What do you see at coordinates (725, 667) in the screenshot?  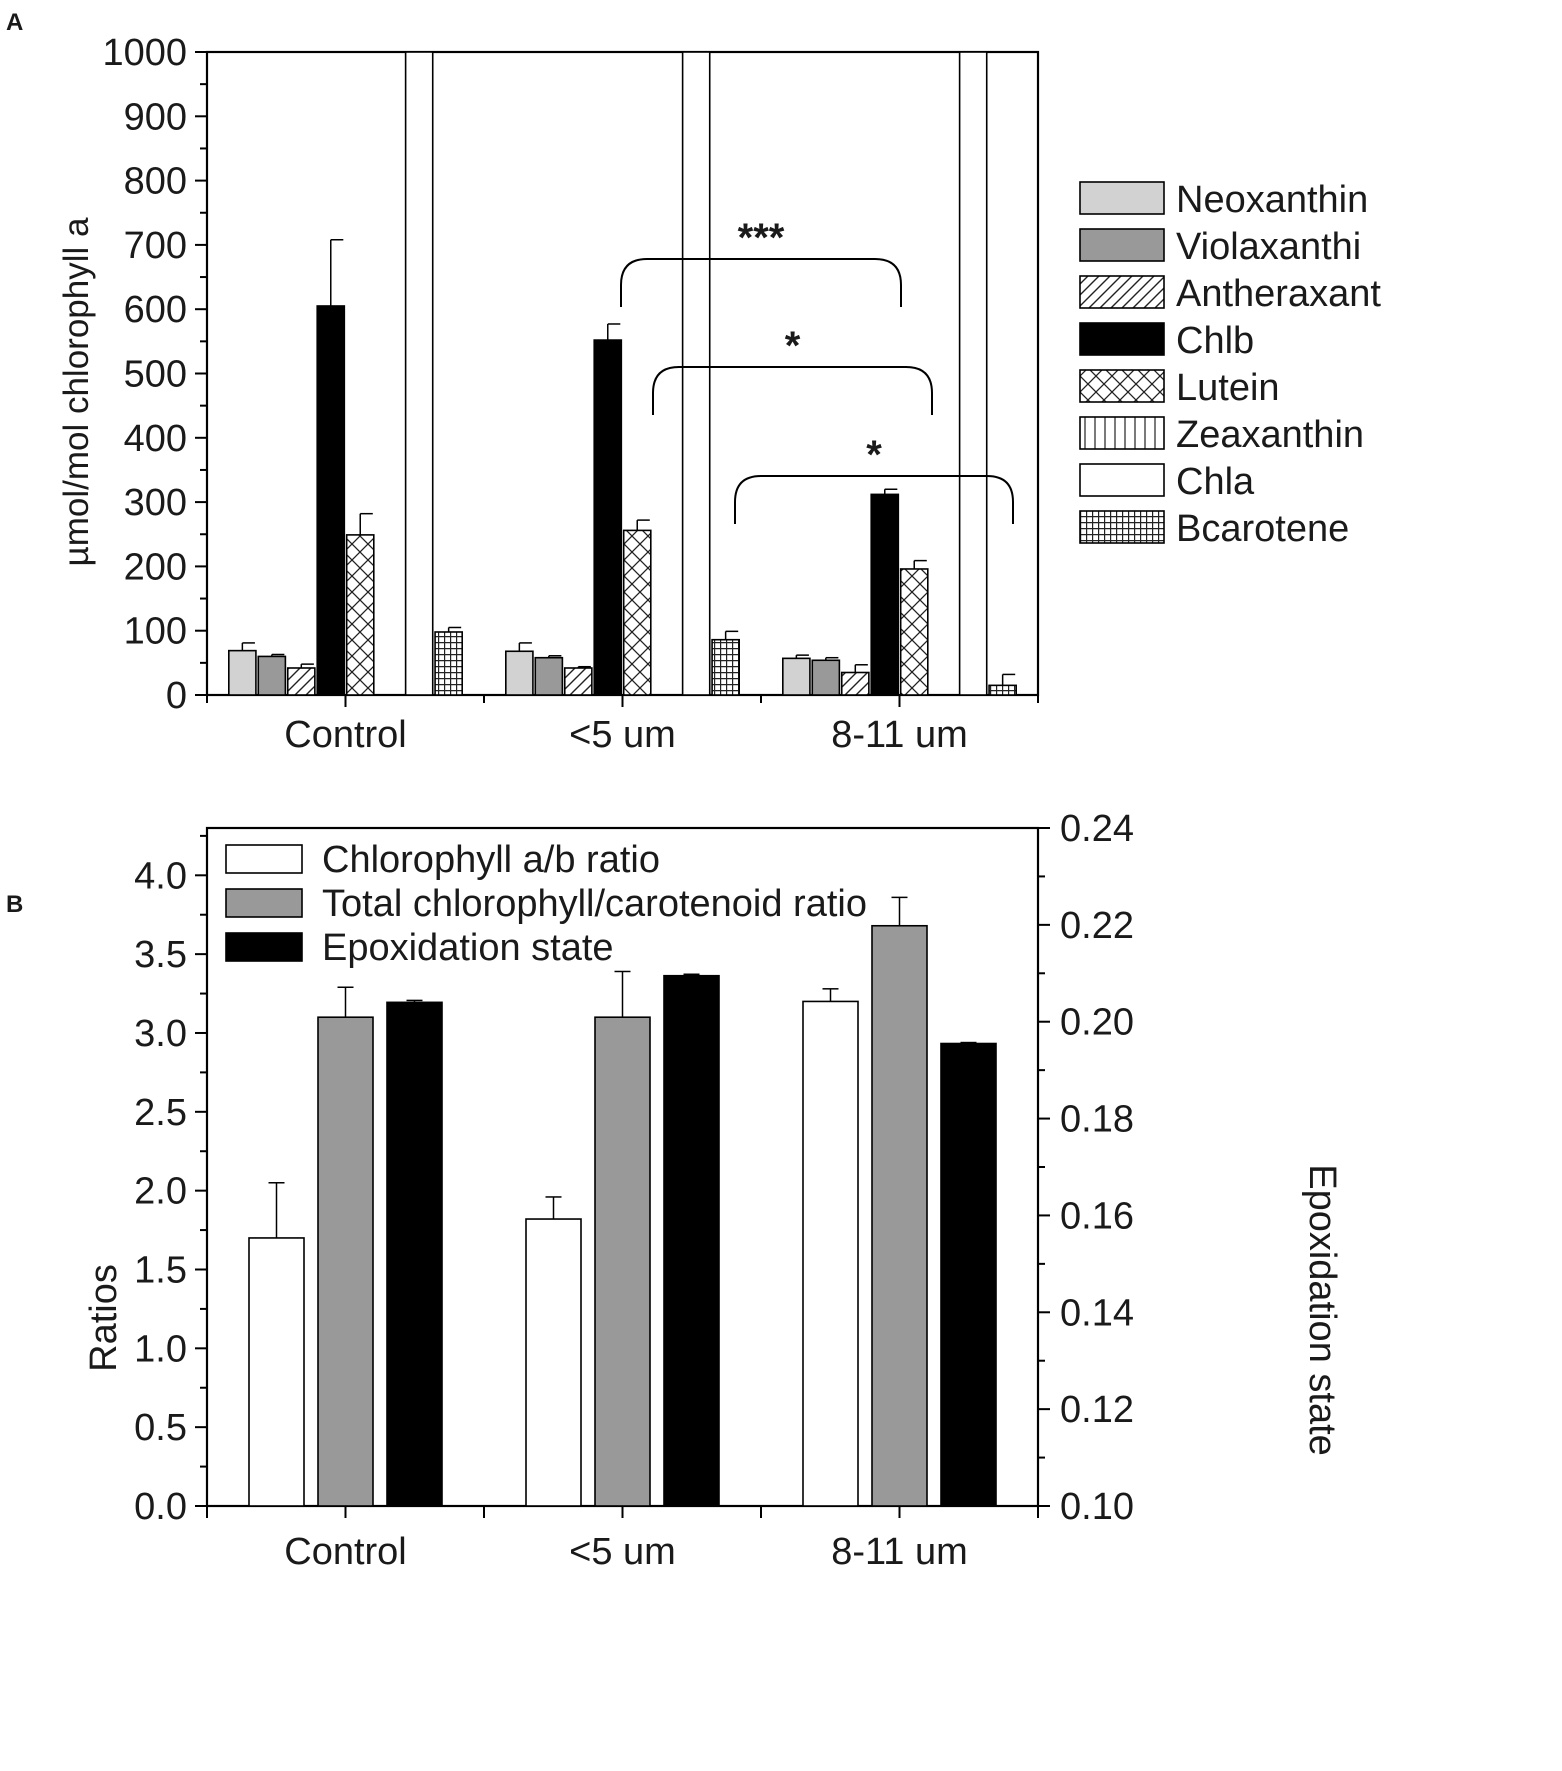 I see `bar-bcarotene-5-um` at bounding box center [725, 667].